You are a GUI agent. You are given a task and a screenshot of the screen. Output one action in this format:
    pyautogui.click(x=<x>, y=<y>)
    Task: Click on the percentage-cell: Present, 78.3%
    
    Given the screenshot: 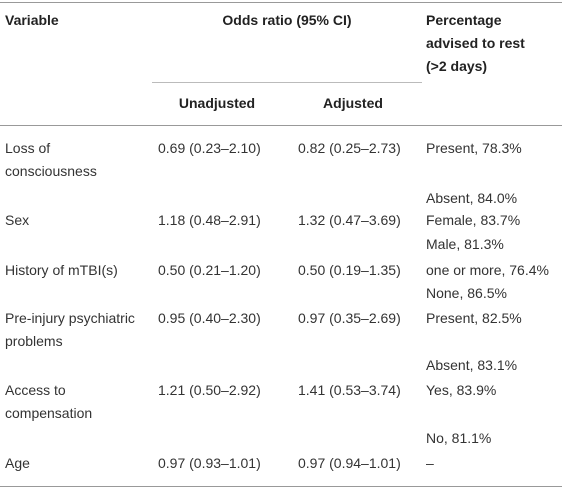 What is the action you would take?
    pyautogui.click(x=474, y=148)
    